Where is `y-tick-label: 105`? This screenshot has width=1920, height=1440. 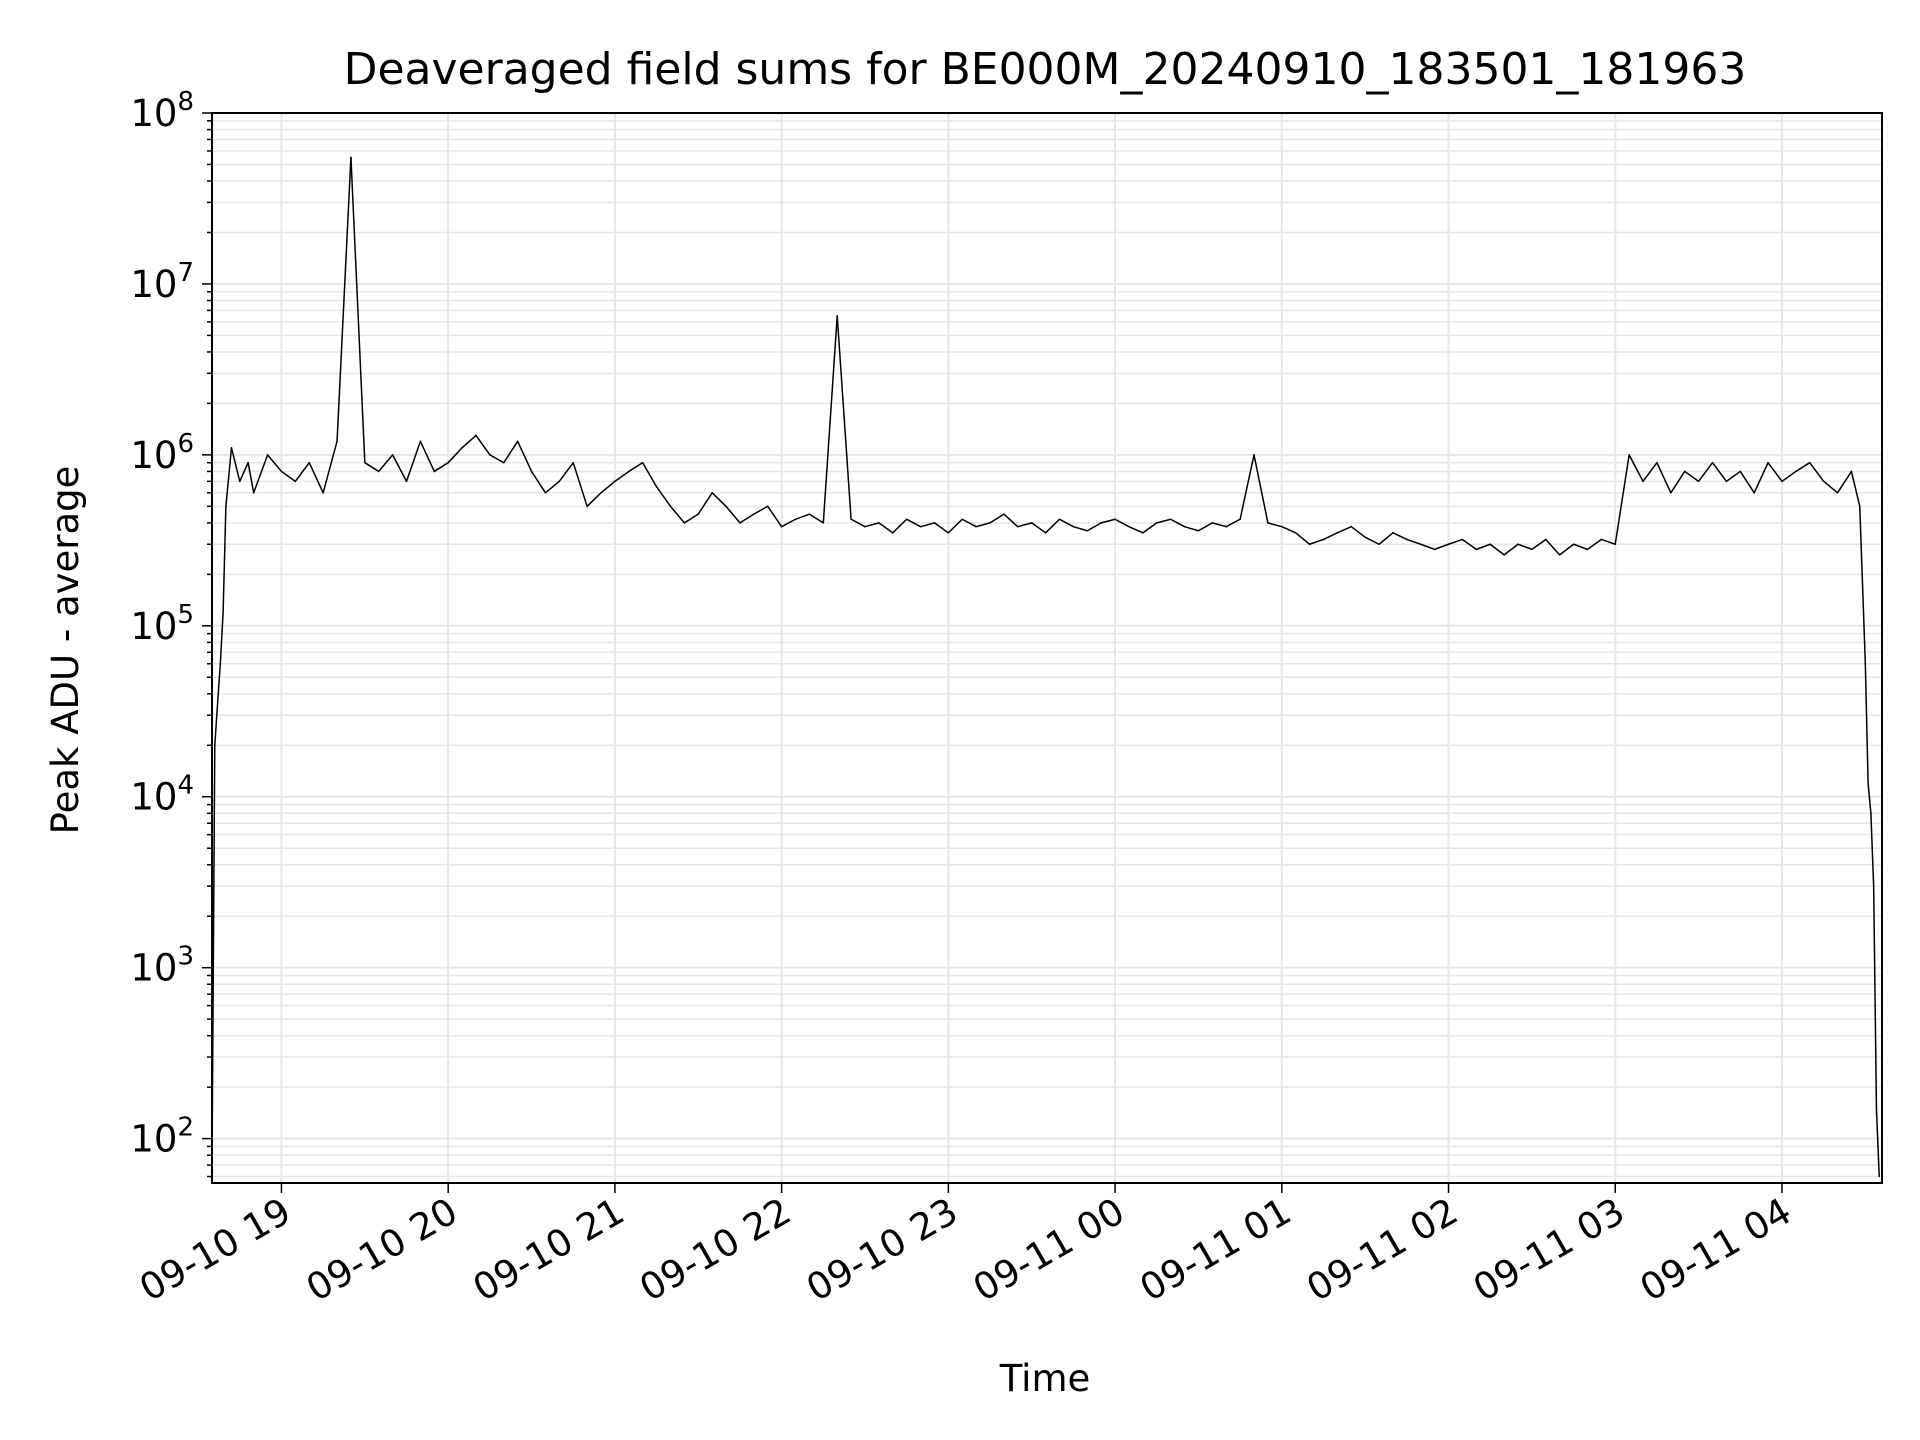 y-tick-label: 105 is located at coordinates (162, 624).